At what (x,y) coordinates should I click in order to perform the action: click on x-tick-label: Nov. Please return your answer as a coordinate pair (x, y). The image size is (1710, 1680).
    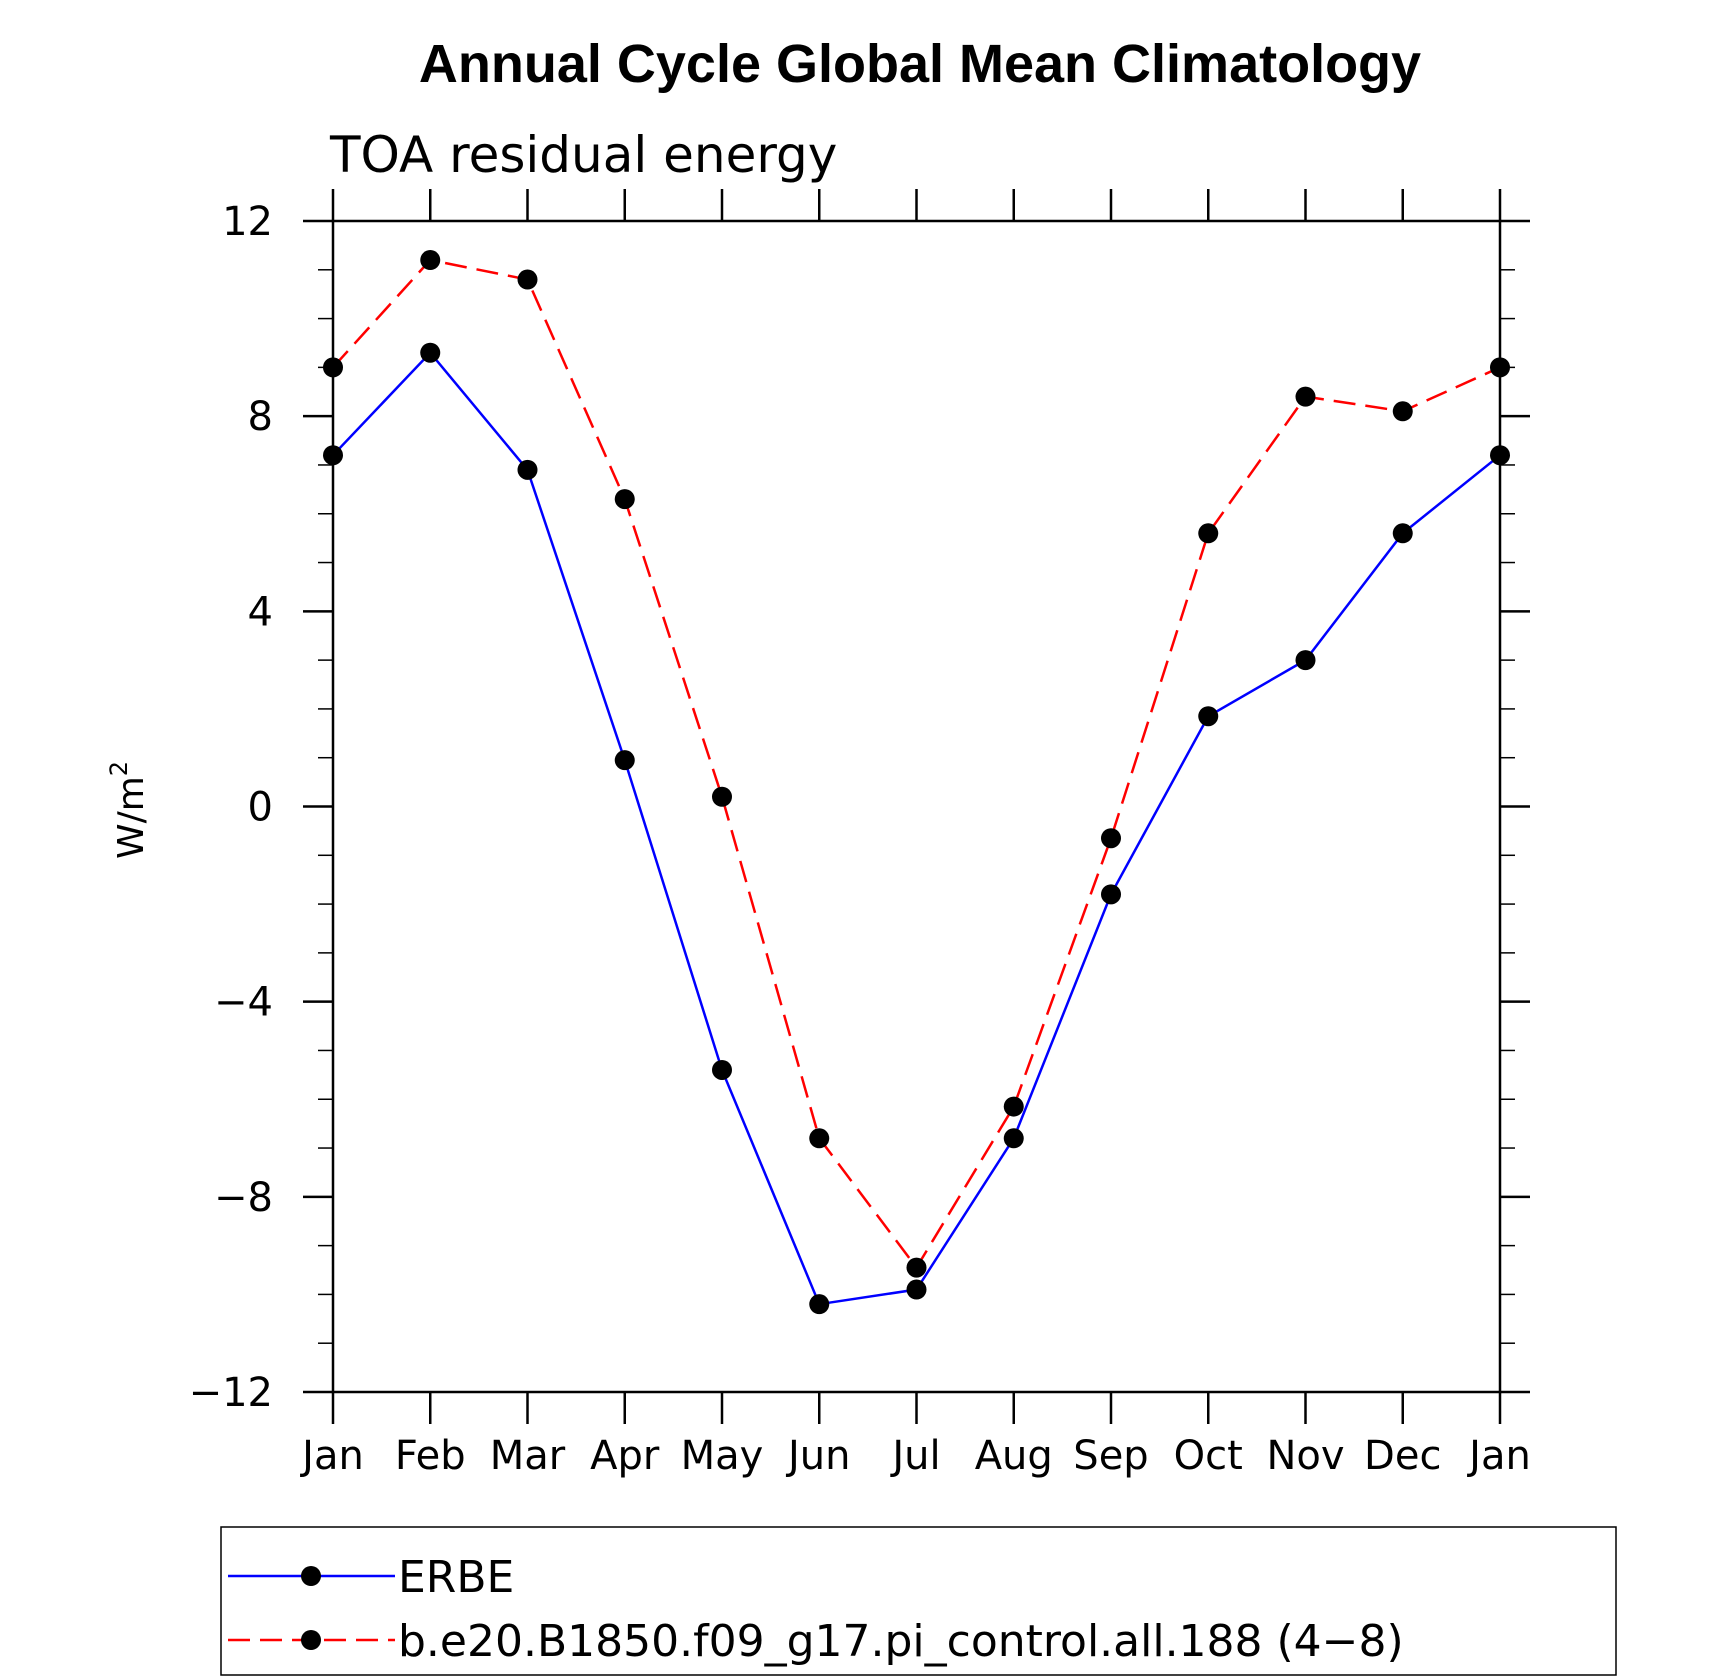
    Looking at the image, I should click on (1305, 1456).